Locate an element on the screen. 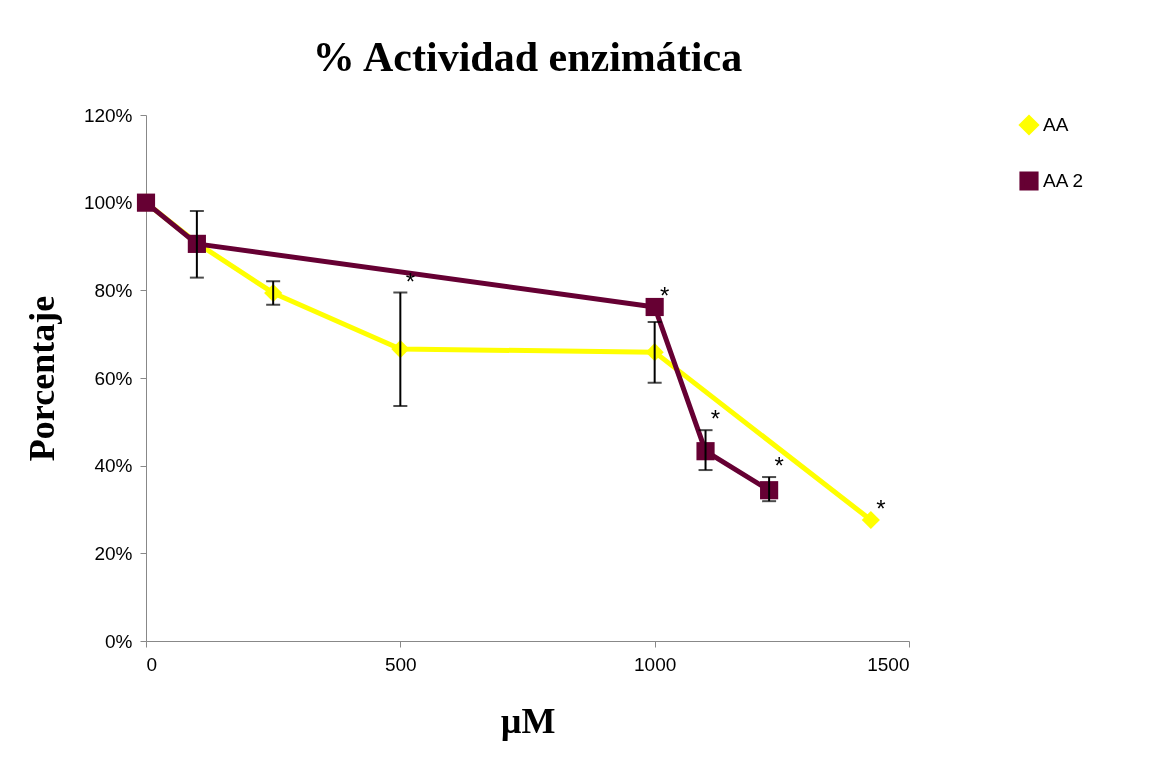 This screenshot has width=1172, height=775. legend-label: AA is located at coordinates (1056, 124).